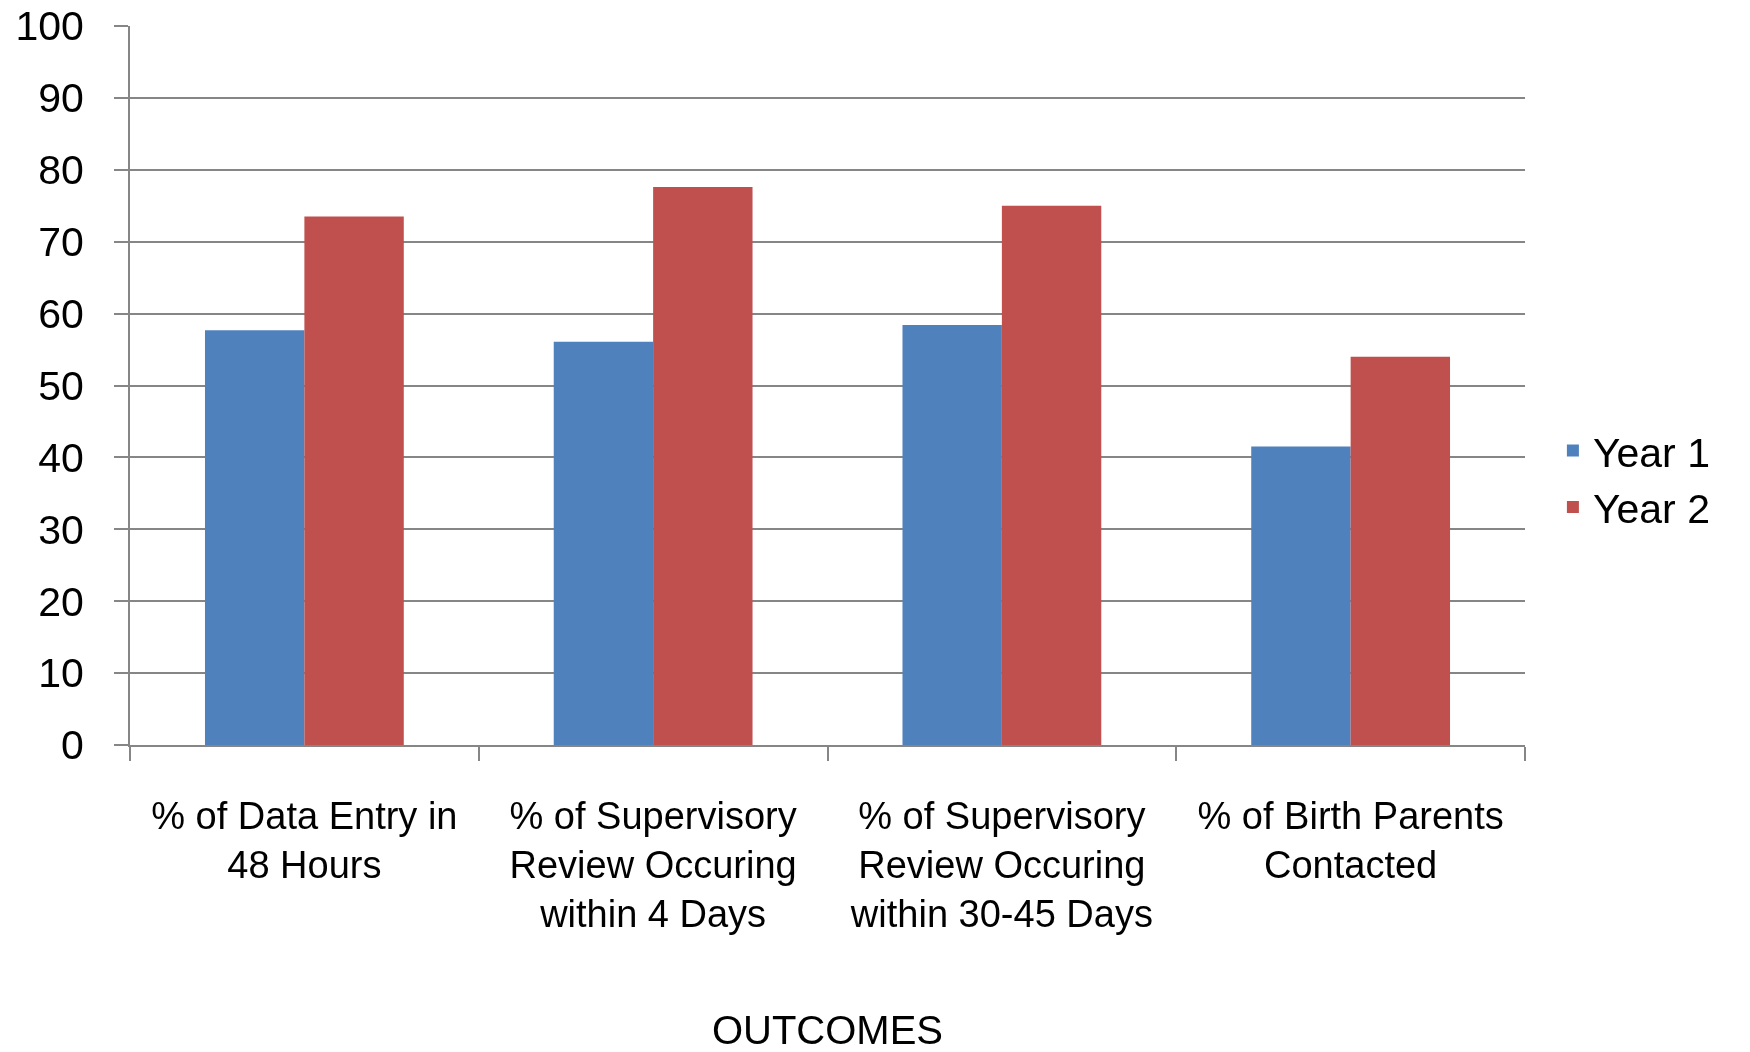  I want to click on y-tick-label: 70, so click(61, 242).